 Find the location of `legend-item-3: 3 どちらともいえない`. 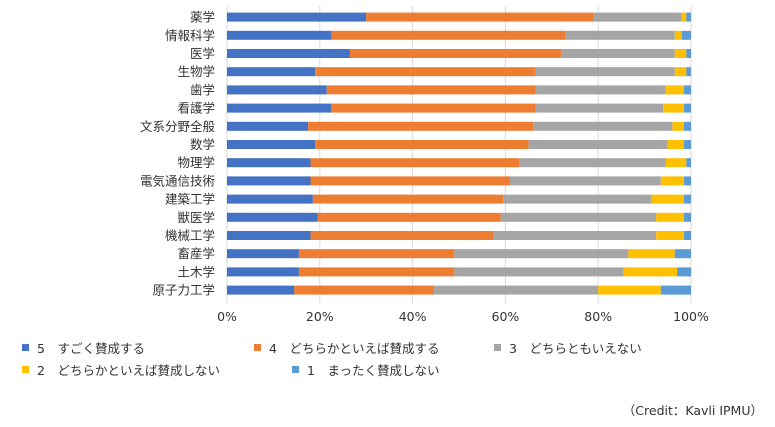

legend-item-3: 3 どちらともいえない is located at coordinates (568, 347).